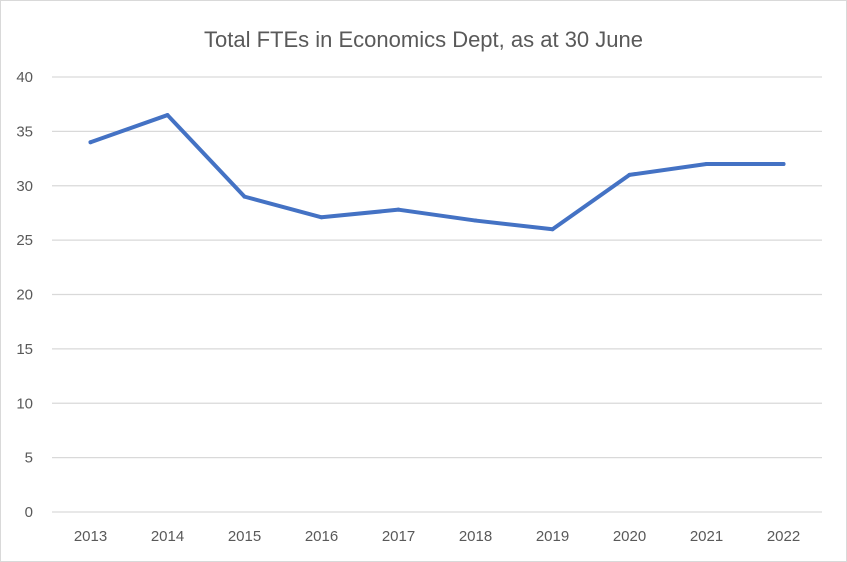  Describe the element at coordinates (167, 536) in the screenshot. I see `x-tick-label: 2014` at that location.